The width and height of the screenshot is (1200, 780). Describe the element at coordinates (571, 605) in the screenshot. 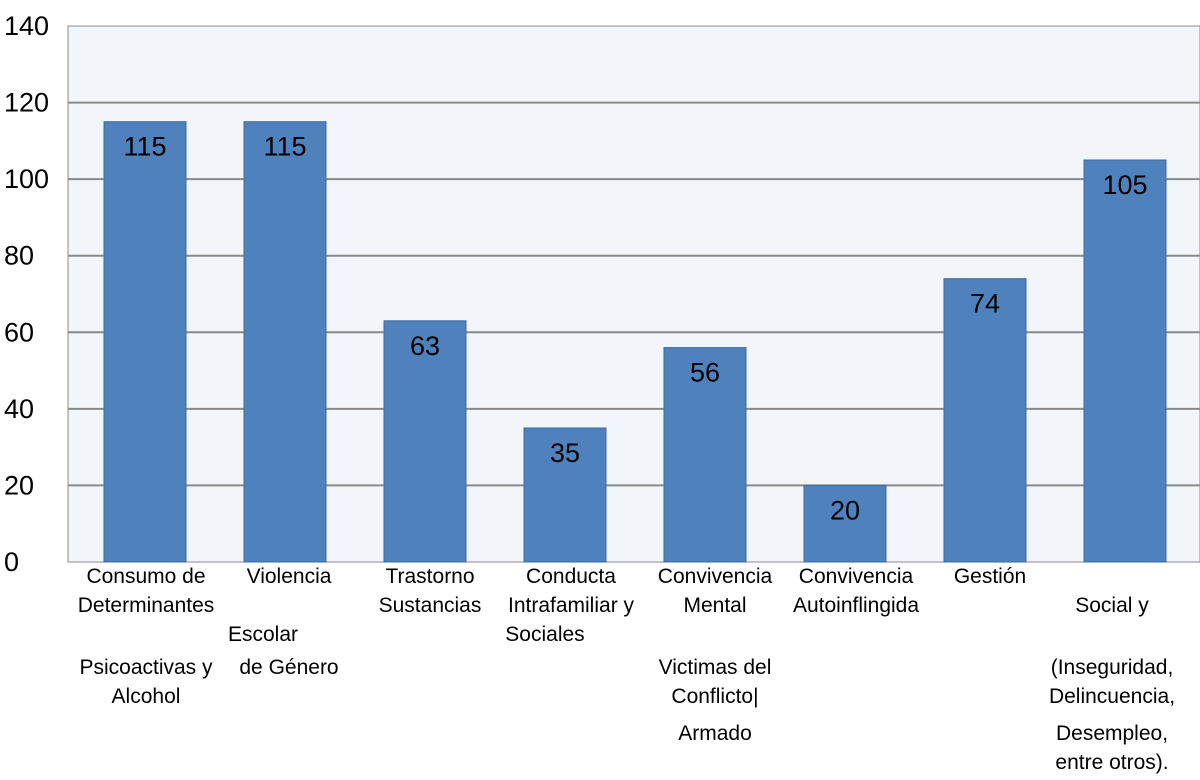

I see `category-label-line: Intrafamiliar y` at that location.